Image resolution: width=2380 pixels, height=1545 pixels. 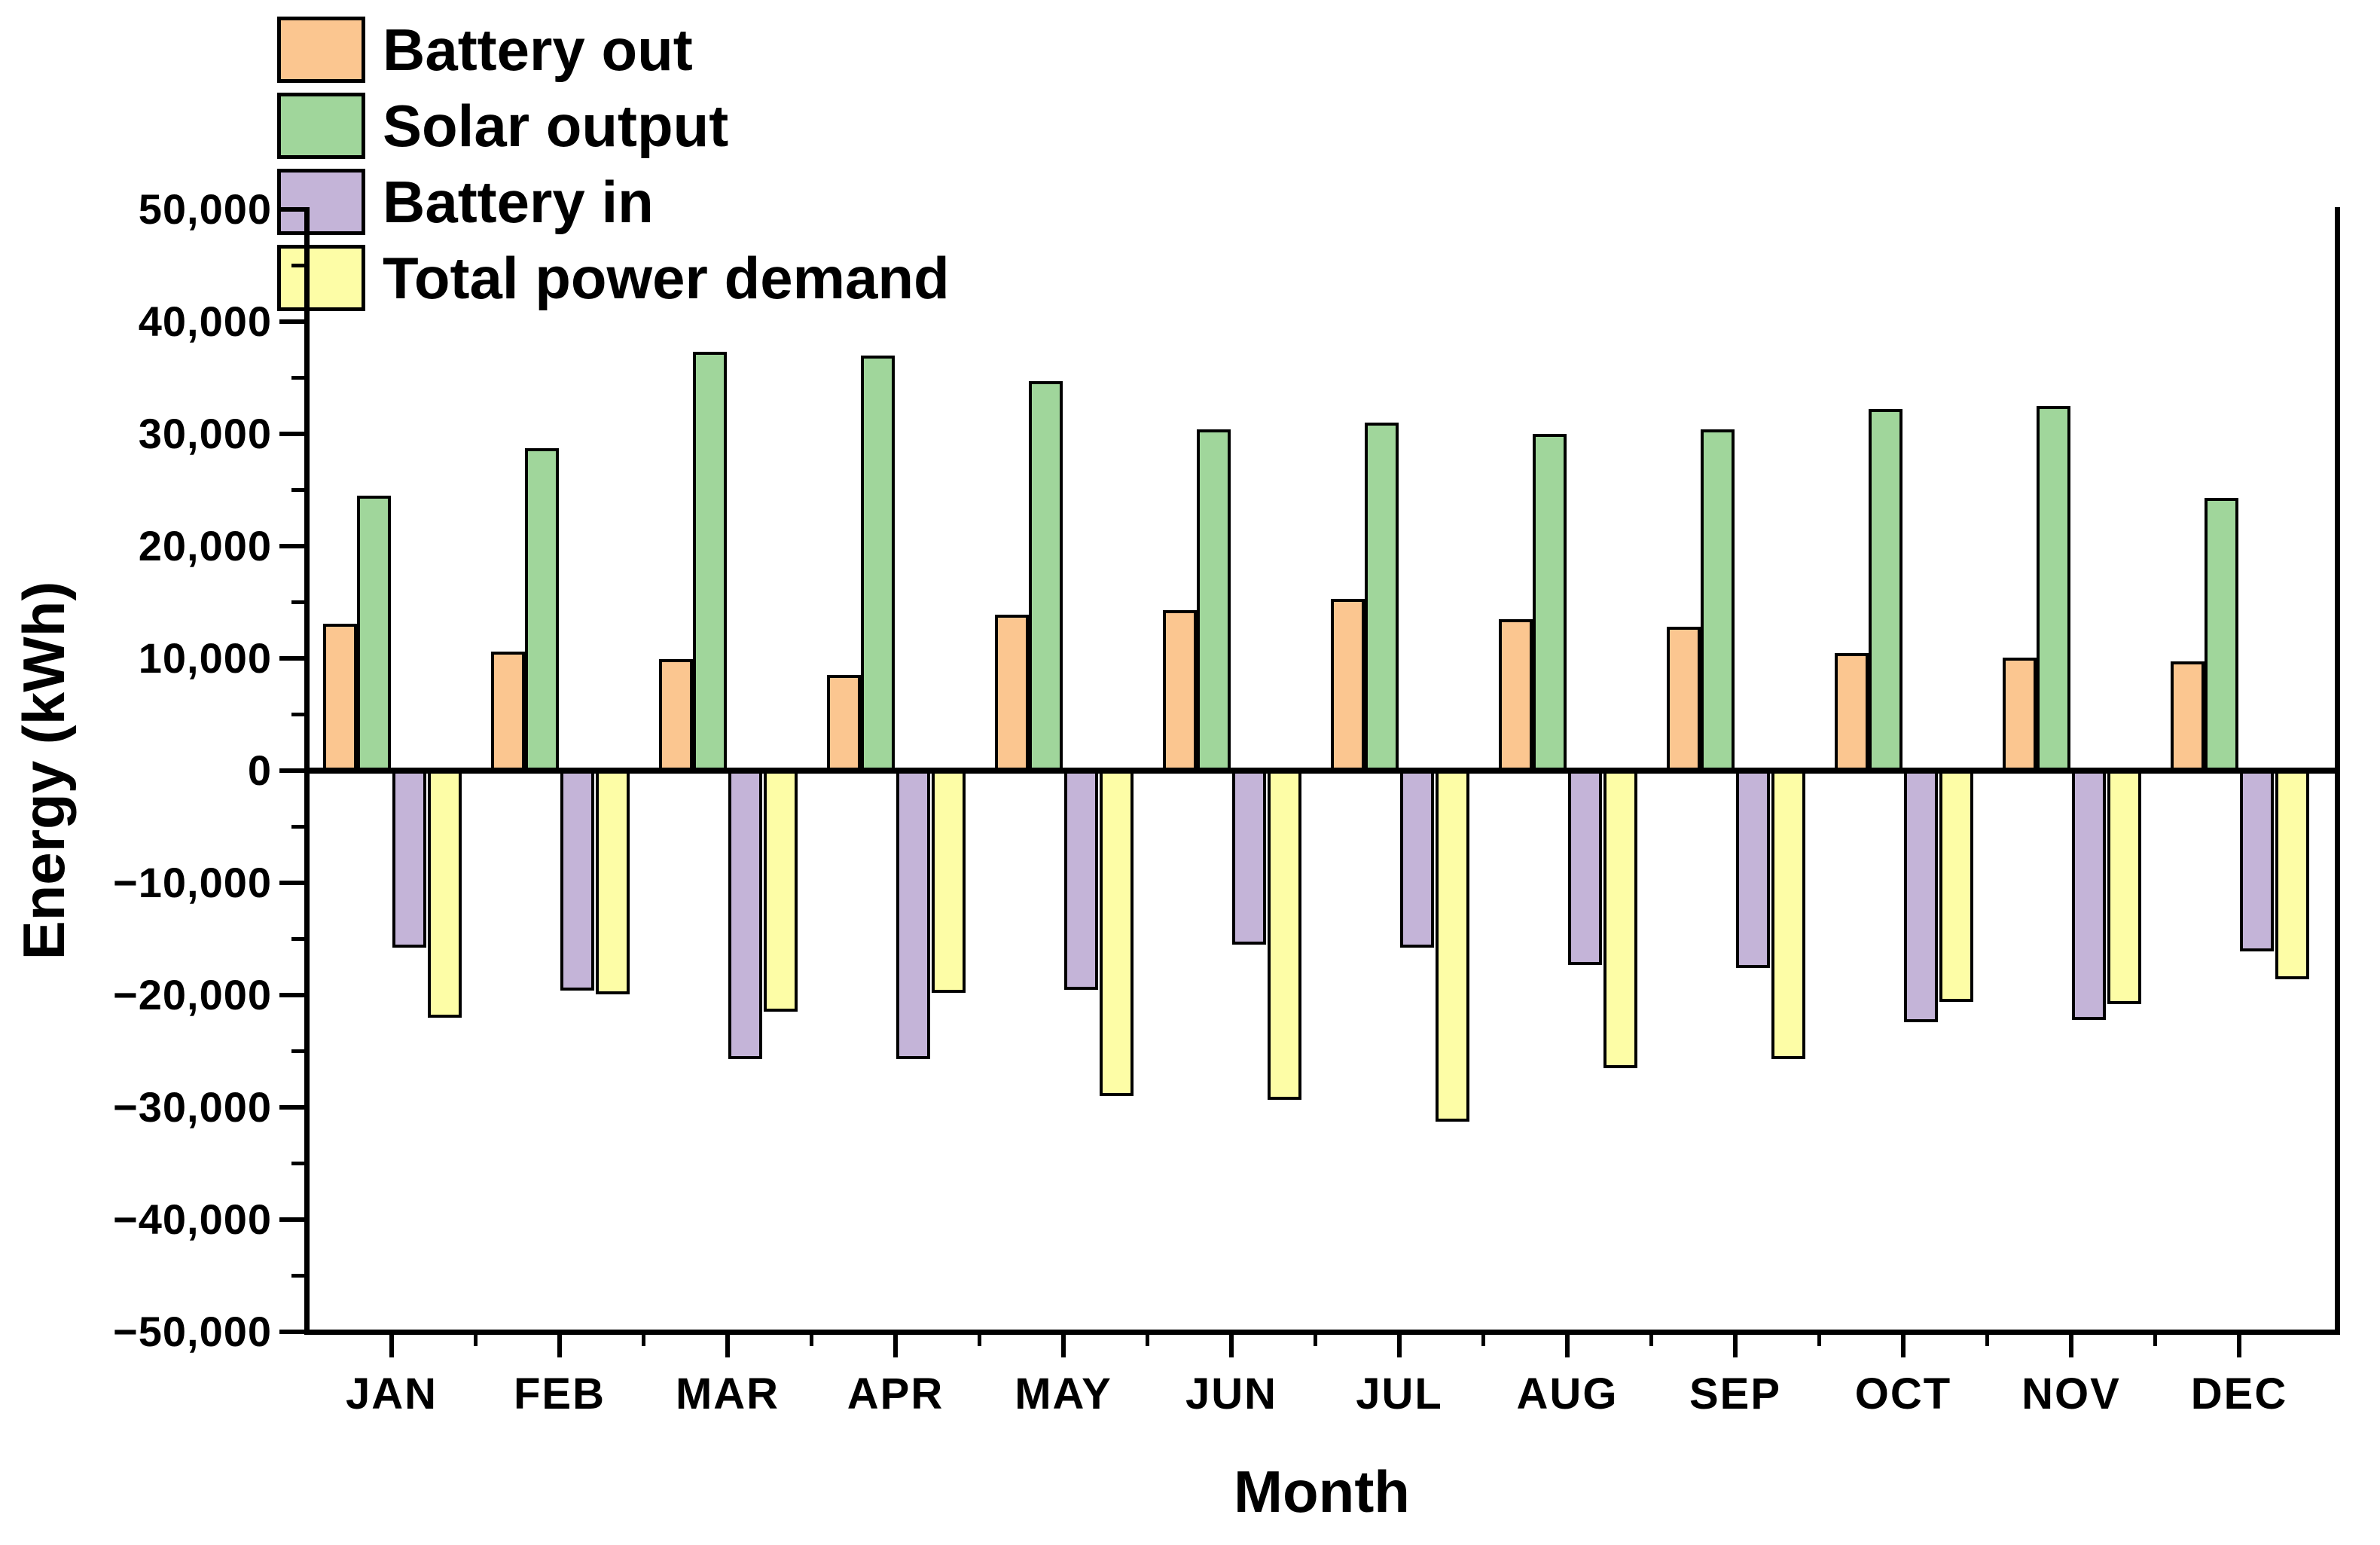 What do you see at coordinates (445, 894) in the screenshot?
I see `bar-total-power-demand-jan` at bounding box center [445, 894].